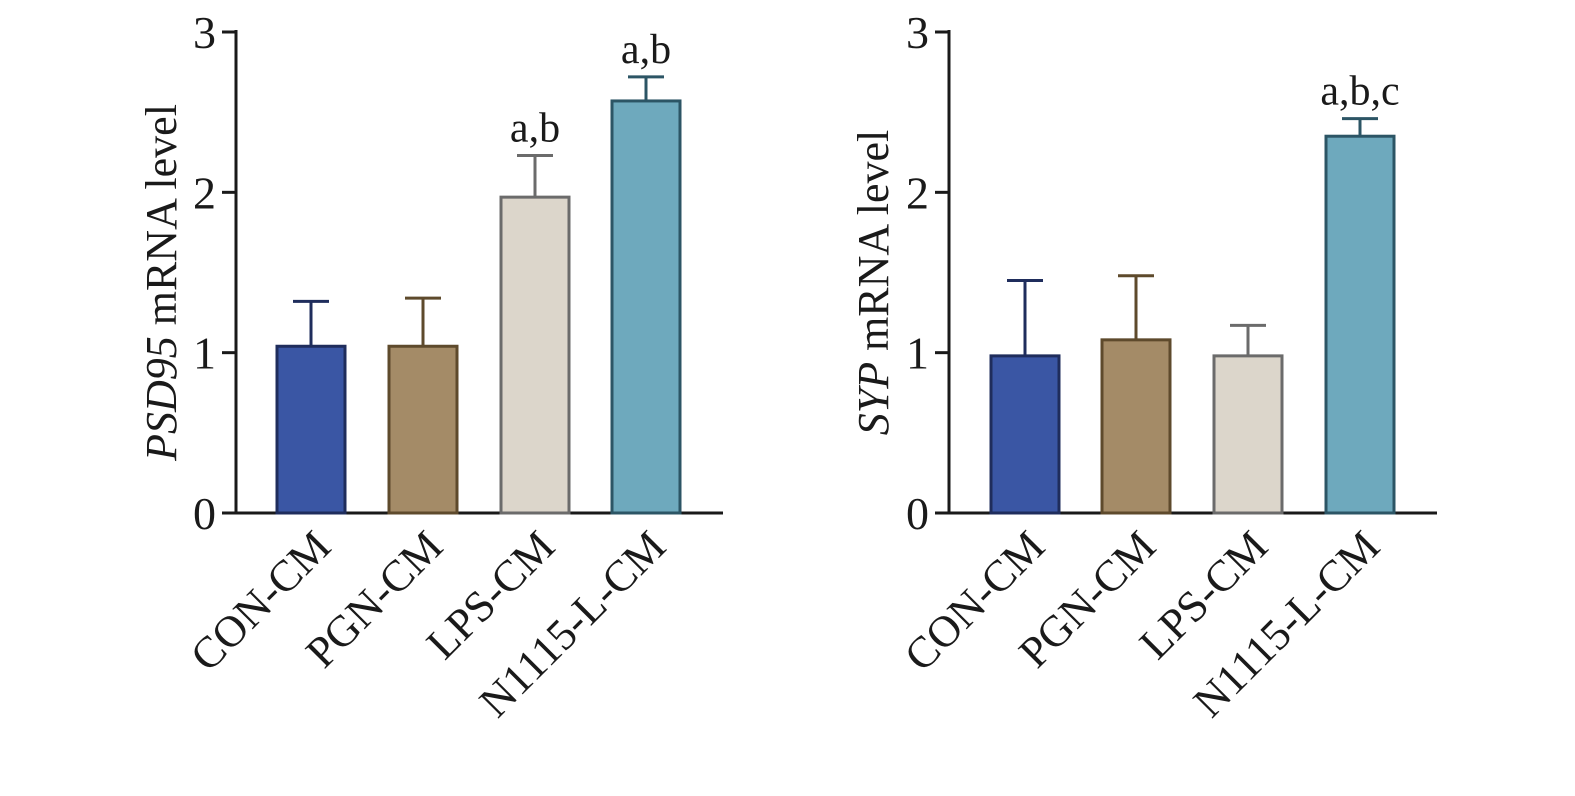 This screenshot has height=796, width=1575. What do you see at coordinates (1359, 92) in the screenshot?
I see `significance-label: a,b,c` at bounding box center [1359, 92].